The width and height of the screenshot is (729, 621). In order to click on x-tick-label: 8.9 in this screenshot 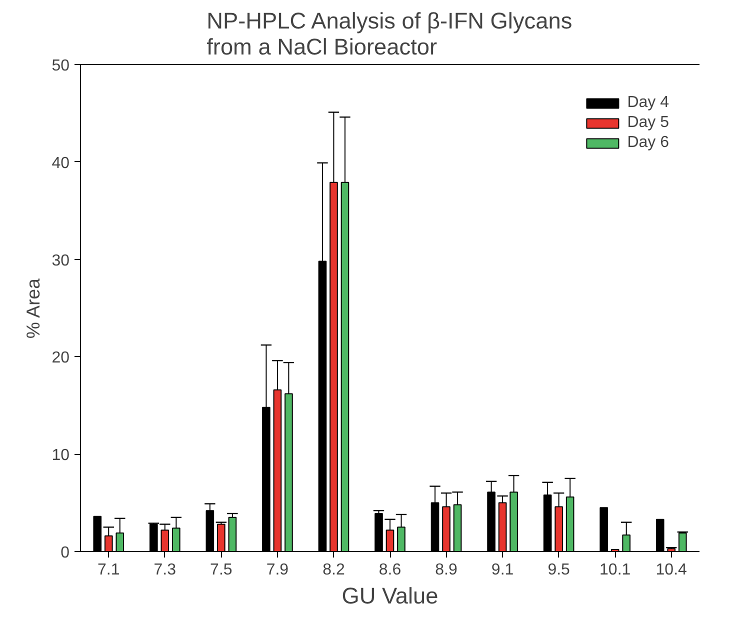, I will do `click(446, 570)`.